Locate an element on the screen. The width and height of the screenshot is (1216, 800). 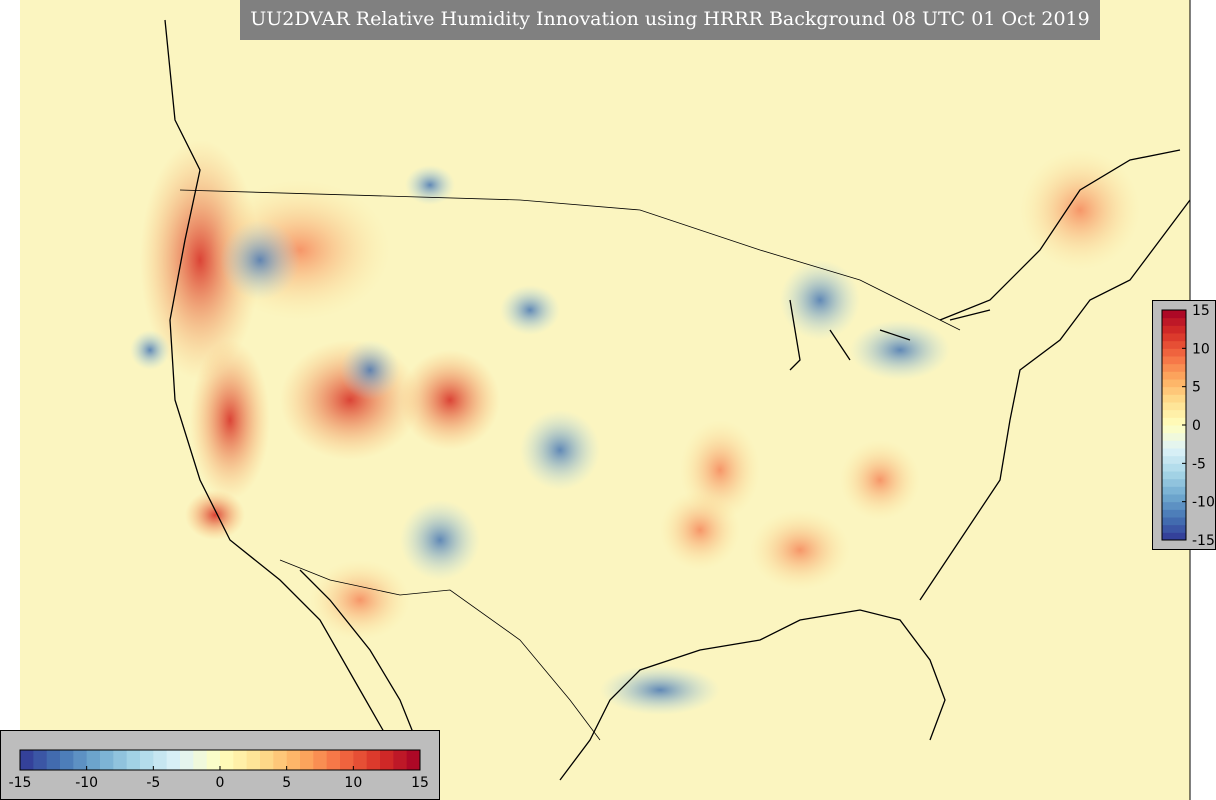
title-box is located at coordinates (670, 20).